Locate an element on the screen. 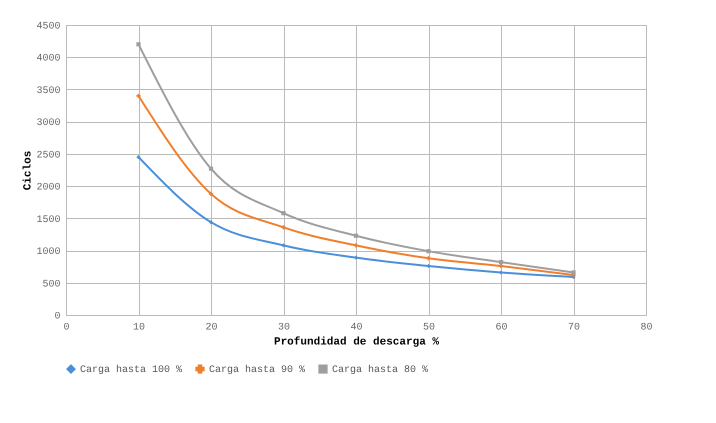 The width and height of the screenshot is (716, 423). legend-label: Carga hasta 100 % is located at coordinates (131, 370).